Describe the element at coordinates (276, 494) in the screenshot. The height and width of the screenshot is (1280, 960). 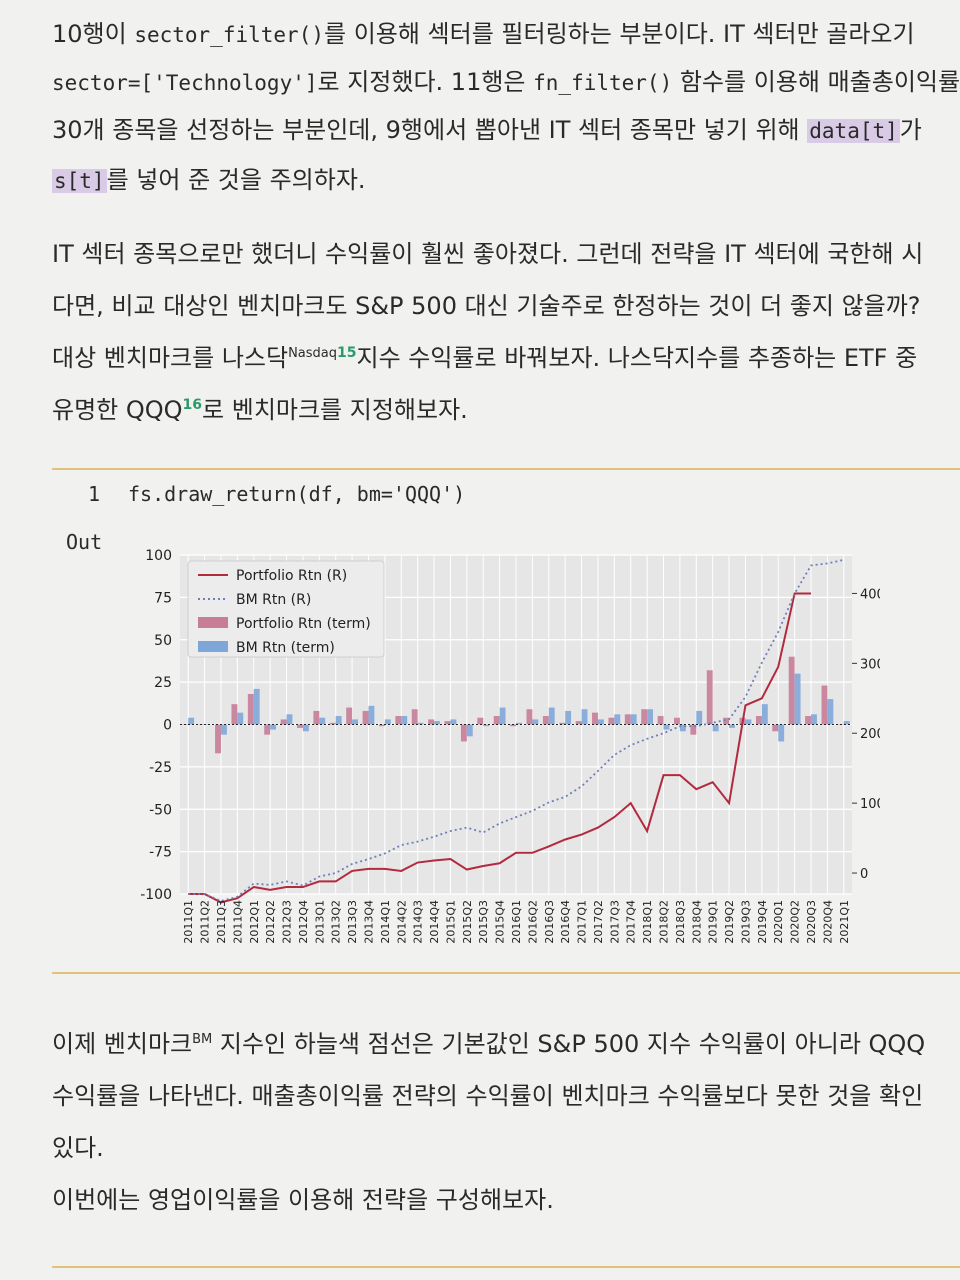
I see `code-line: 1 fs.draw_return(df, bm='QQQ')` at that location.